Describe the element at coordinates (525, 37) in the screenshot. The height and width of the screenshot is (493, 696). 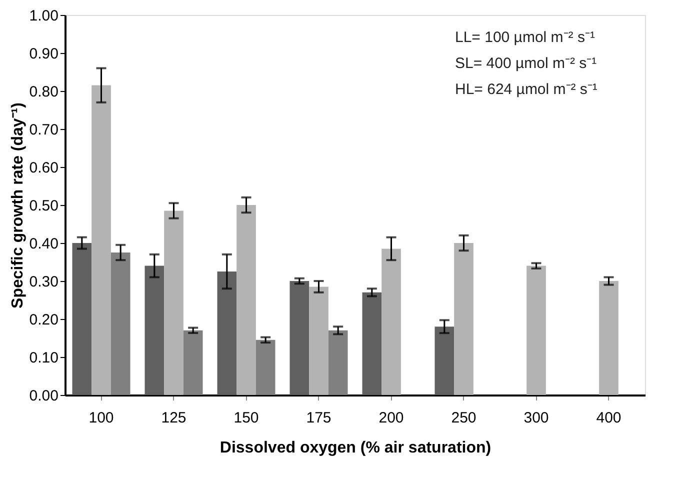
I see `annotation: LL= 100 µmol m⁻² s⁻¹` at that location.